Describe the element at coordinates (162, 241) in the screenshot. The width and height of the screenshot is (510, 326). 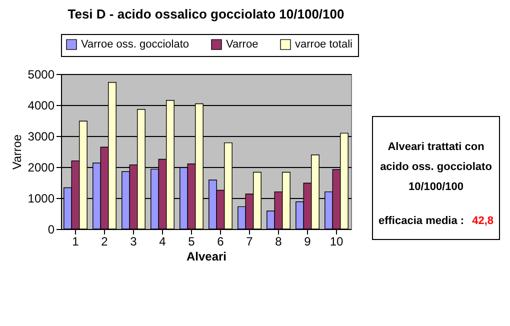
I see `x-tick-label: 4` at that location.